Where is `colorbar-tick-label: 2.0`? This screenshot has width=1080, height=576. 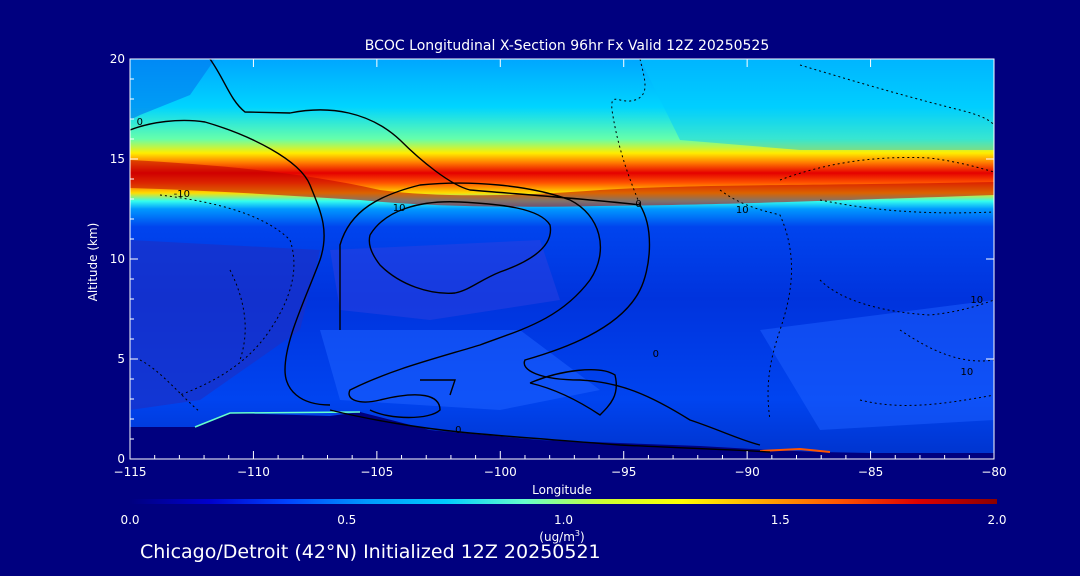 colorbar-tick-label: 2.0 is located at coordinates (996, 520).